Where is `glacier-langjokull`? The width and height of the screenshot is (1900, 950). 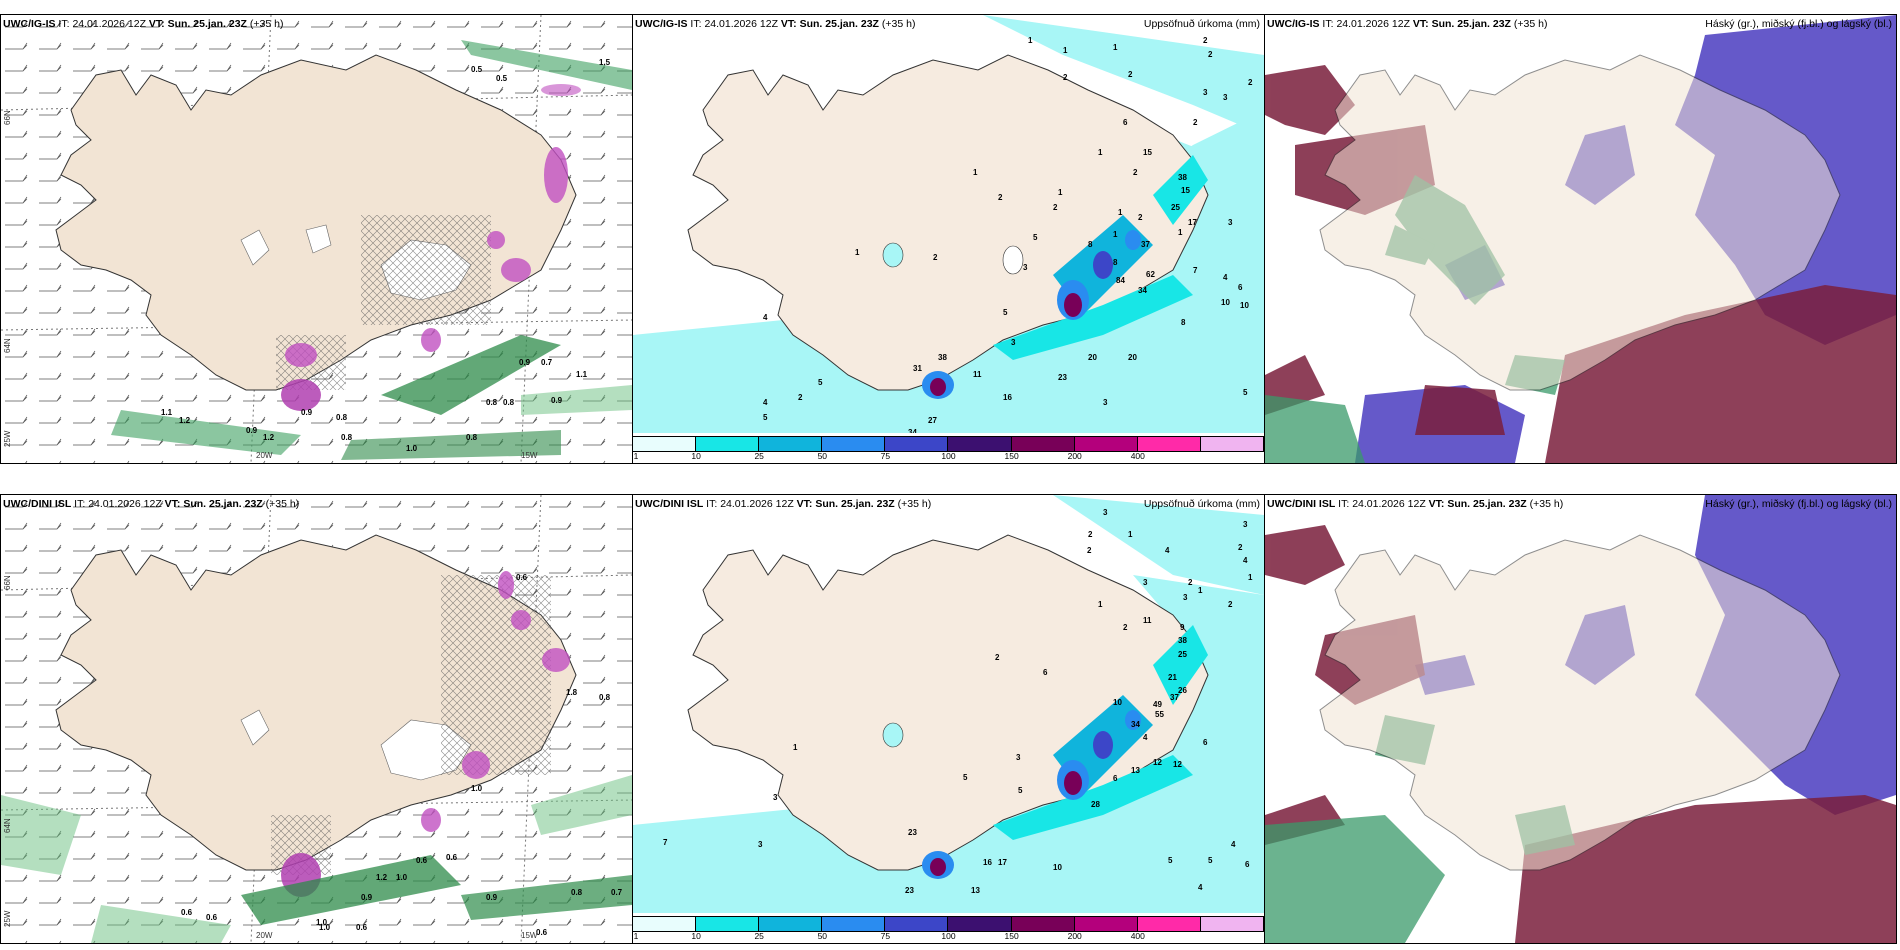
glacier-langjokull is located at coordinates (255, 247).